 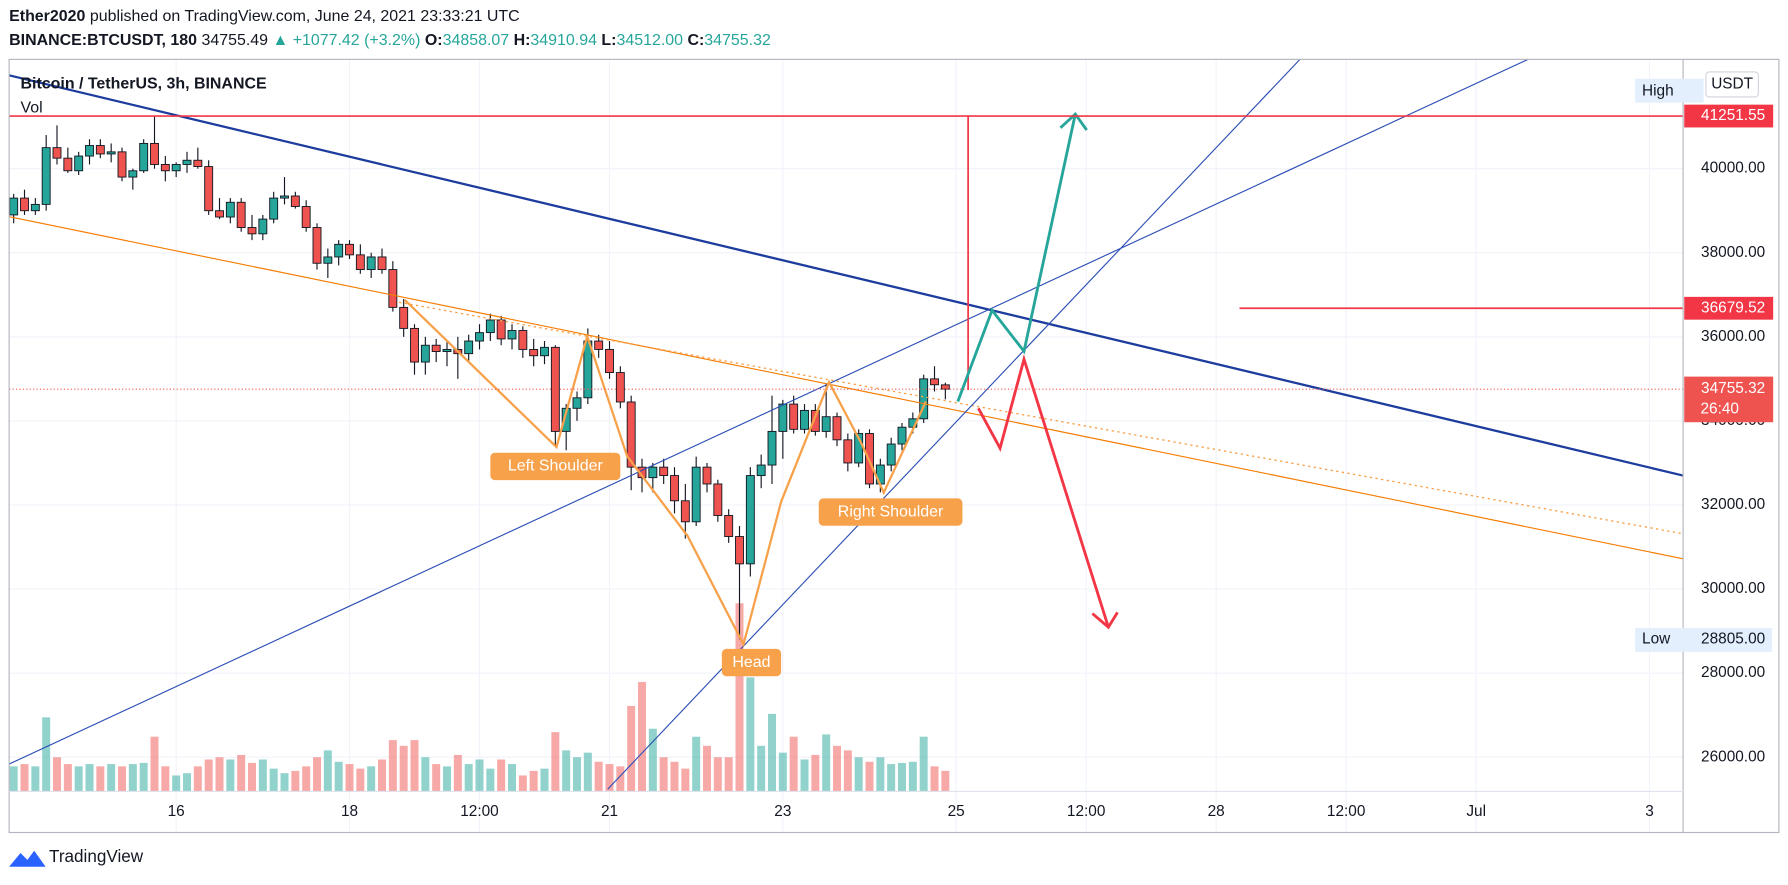 I want to click on x-tick-label: 16, so click(x=176, y=811).